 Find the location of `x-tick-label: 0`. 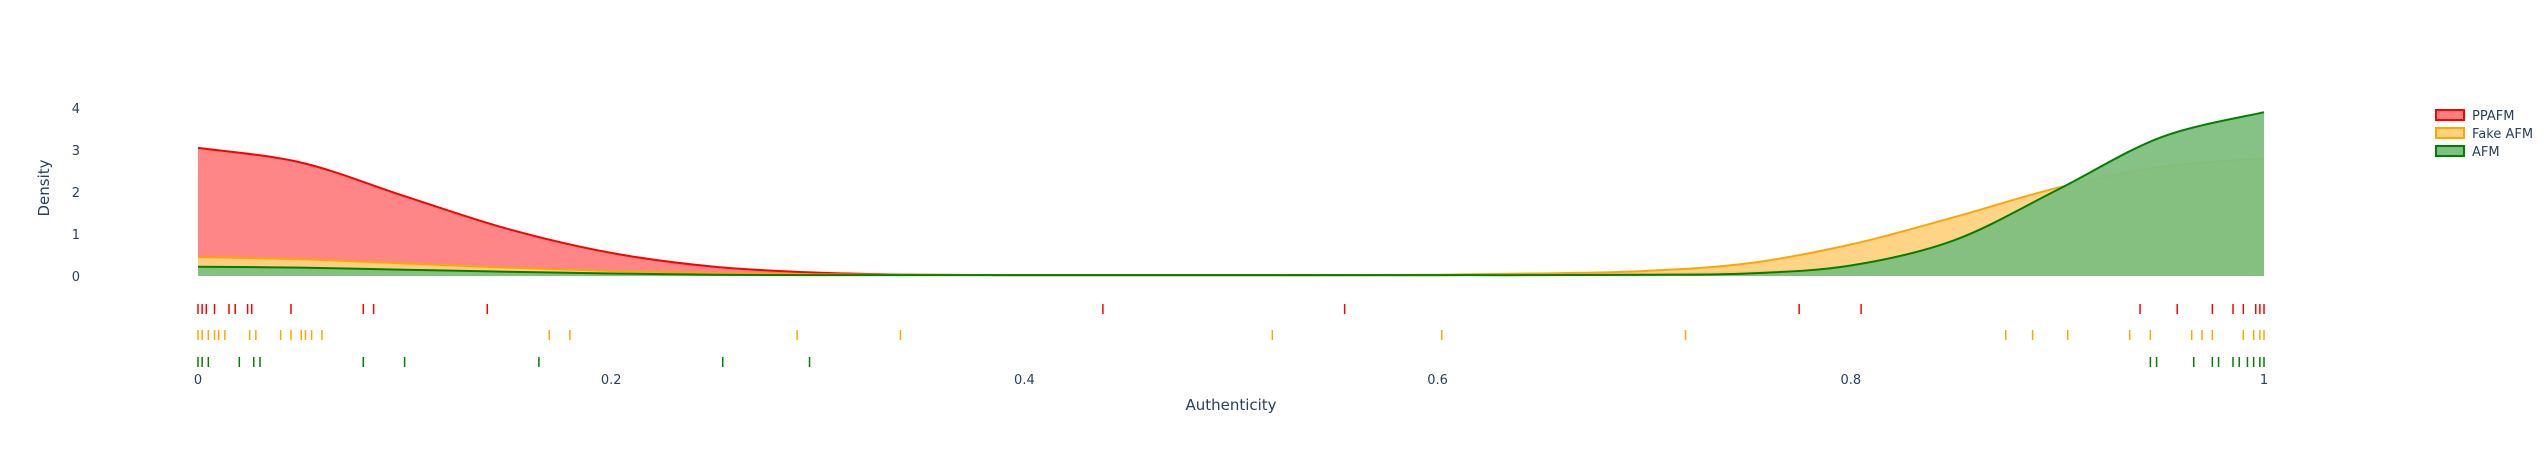

x-tick-label: 0 is located at coordinates (198, 380).